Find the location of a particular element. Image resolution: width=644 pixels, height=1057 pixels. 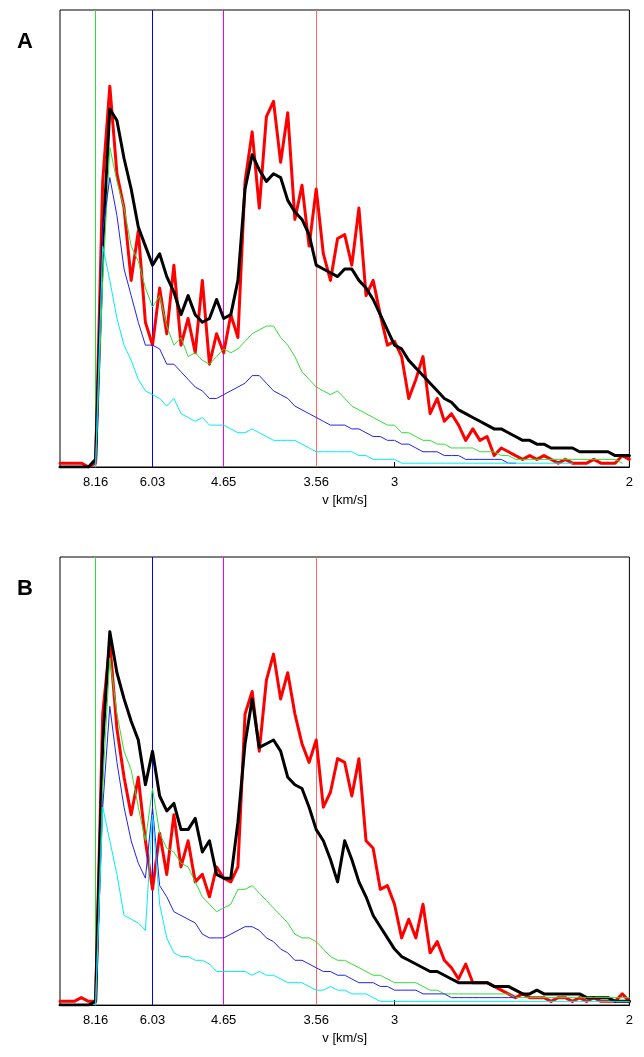

chart-title: B is located at coordinates (25, 587).